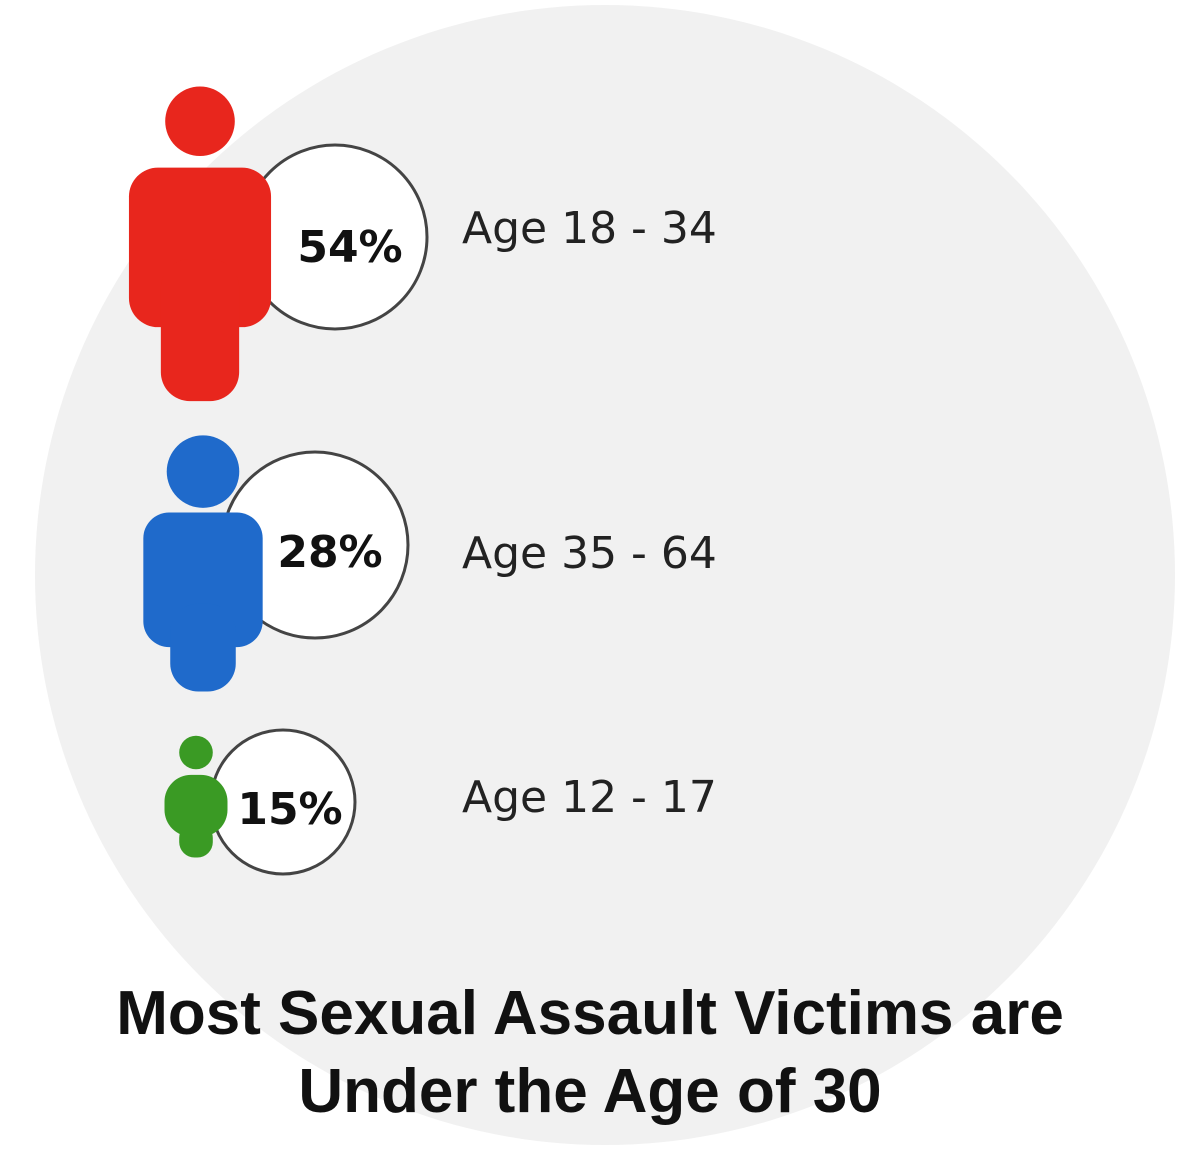 The height and width of the screenshot is (1150, 1180). I want to click on age-label-age-18-34: Age 18 - 34, so click(589, 228).